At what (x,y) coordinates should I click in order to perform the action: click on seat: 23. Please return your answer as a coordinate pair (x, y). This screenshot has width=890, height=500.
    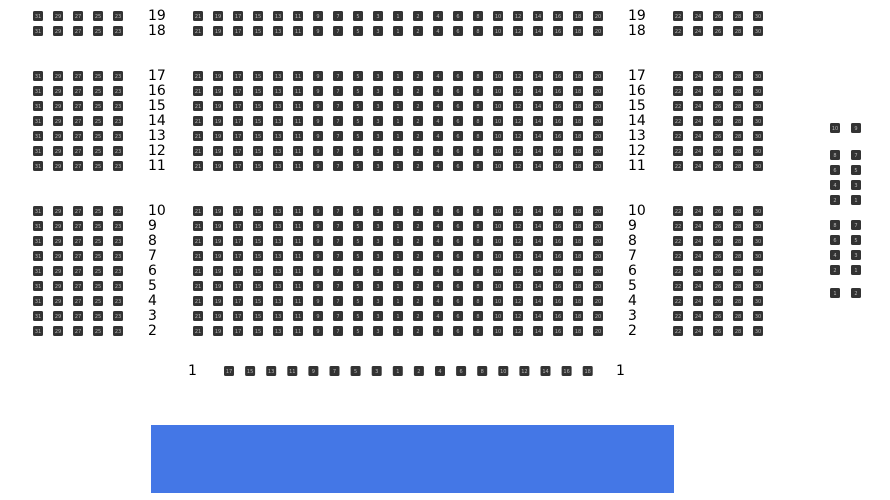
    Looking at the image, I should click on (118, 241).